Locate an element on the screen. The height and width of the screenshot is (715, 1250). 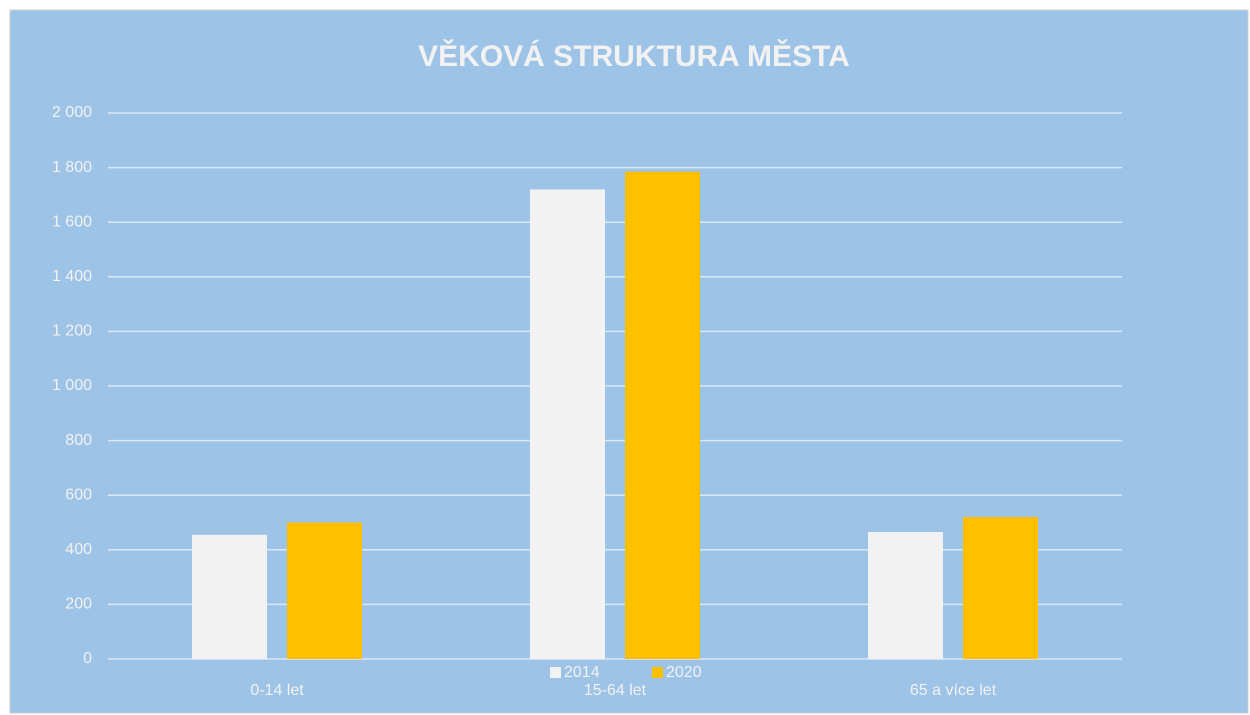
legend-label: 2014 is located at coordinates (582, 672).